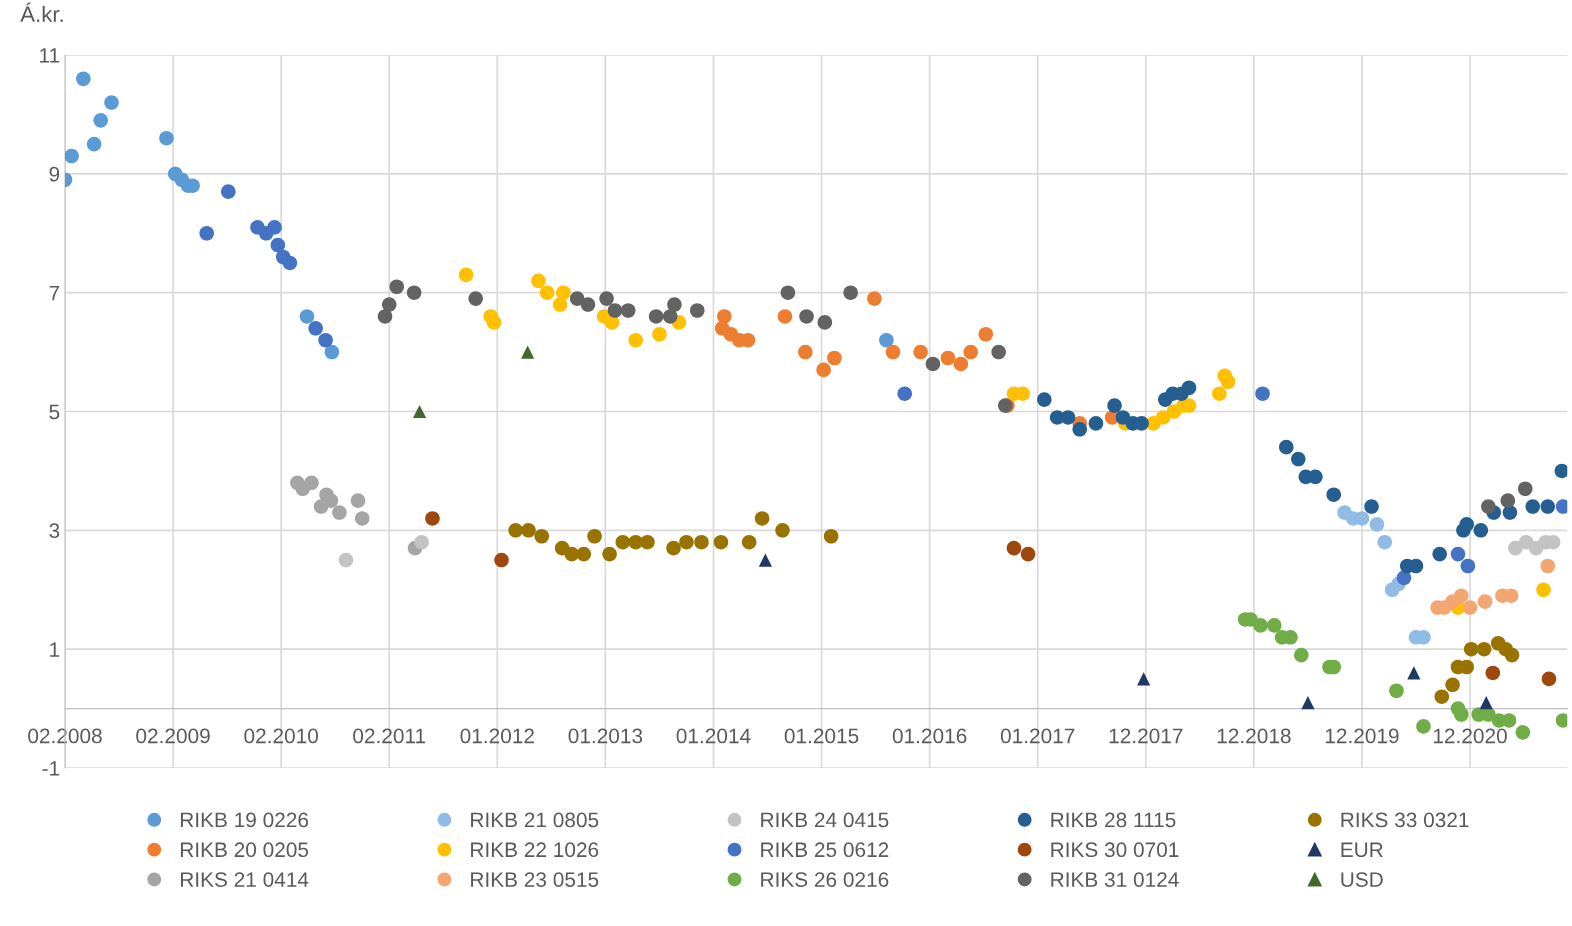 The height and width of the screenshot is (926, 1572). What do you see at coordinates (54, 174) in the screenshot?
I see `y-tick-label: 9` at bounding box center [54, 174].